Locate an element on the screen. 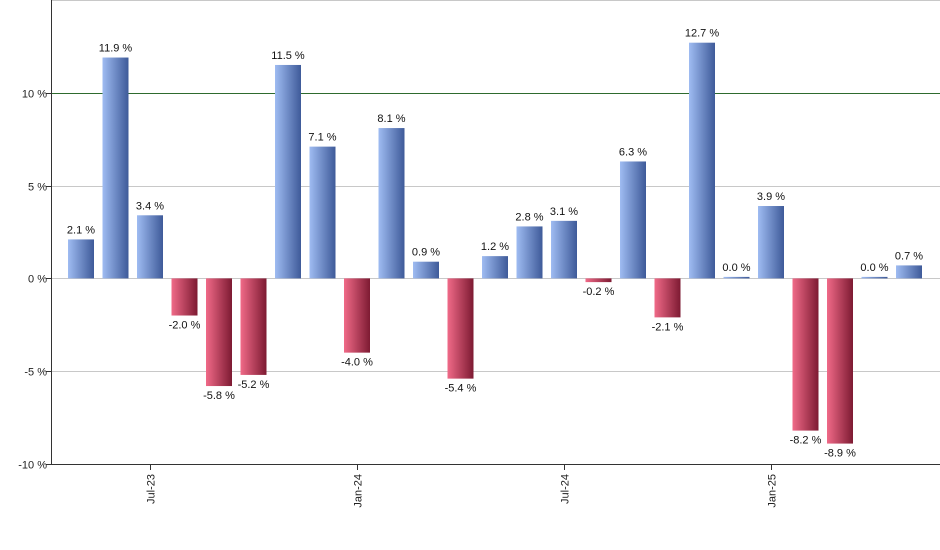  data-label-2024-10: 6.3 % is located at coordinates (633, 152).